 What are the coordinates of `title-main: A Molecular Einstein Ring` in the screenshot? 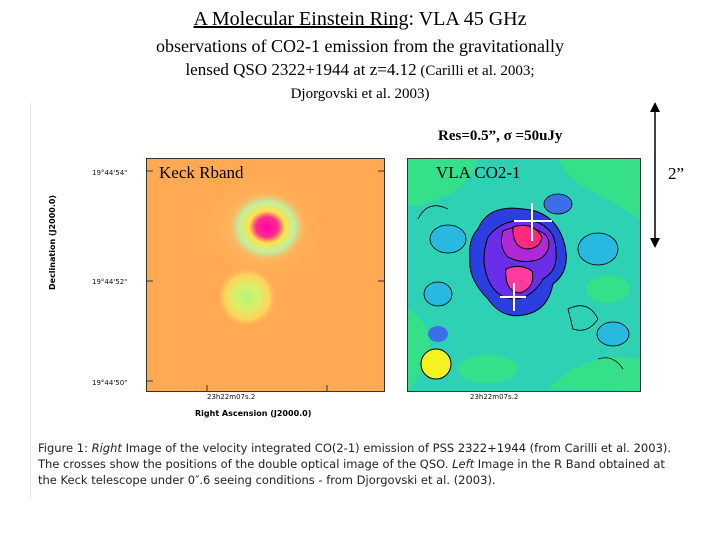 It's located at (301, 19).